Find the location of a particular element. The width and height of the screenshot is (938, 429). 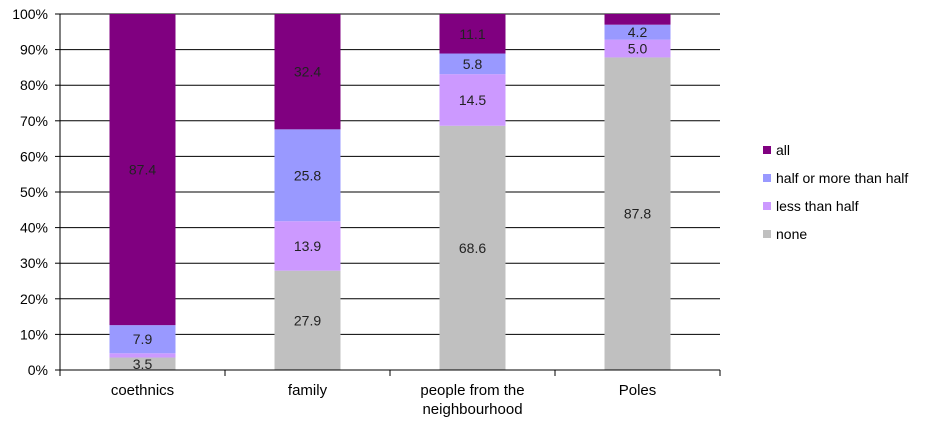

x-tick-label: family is located at coordinates (308, 390).